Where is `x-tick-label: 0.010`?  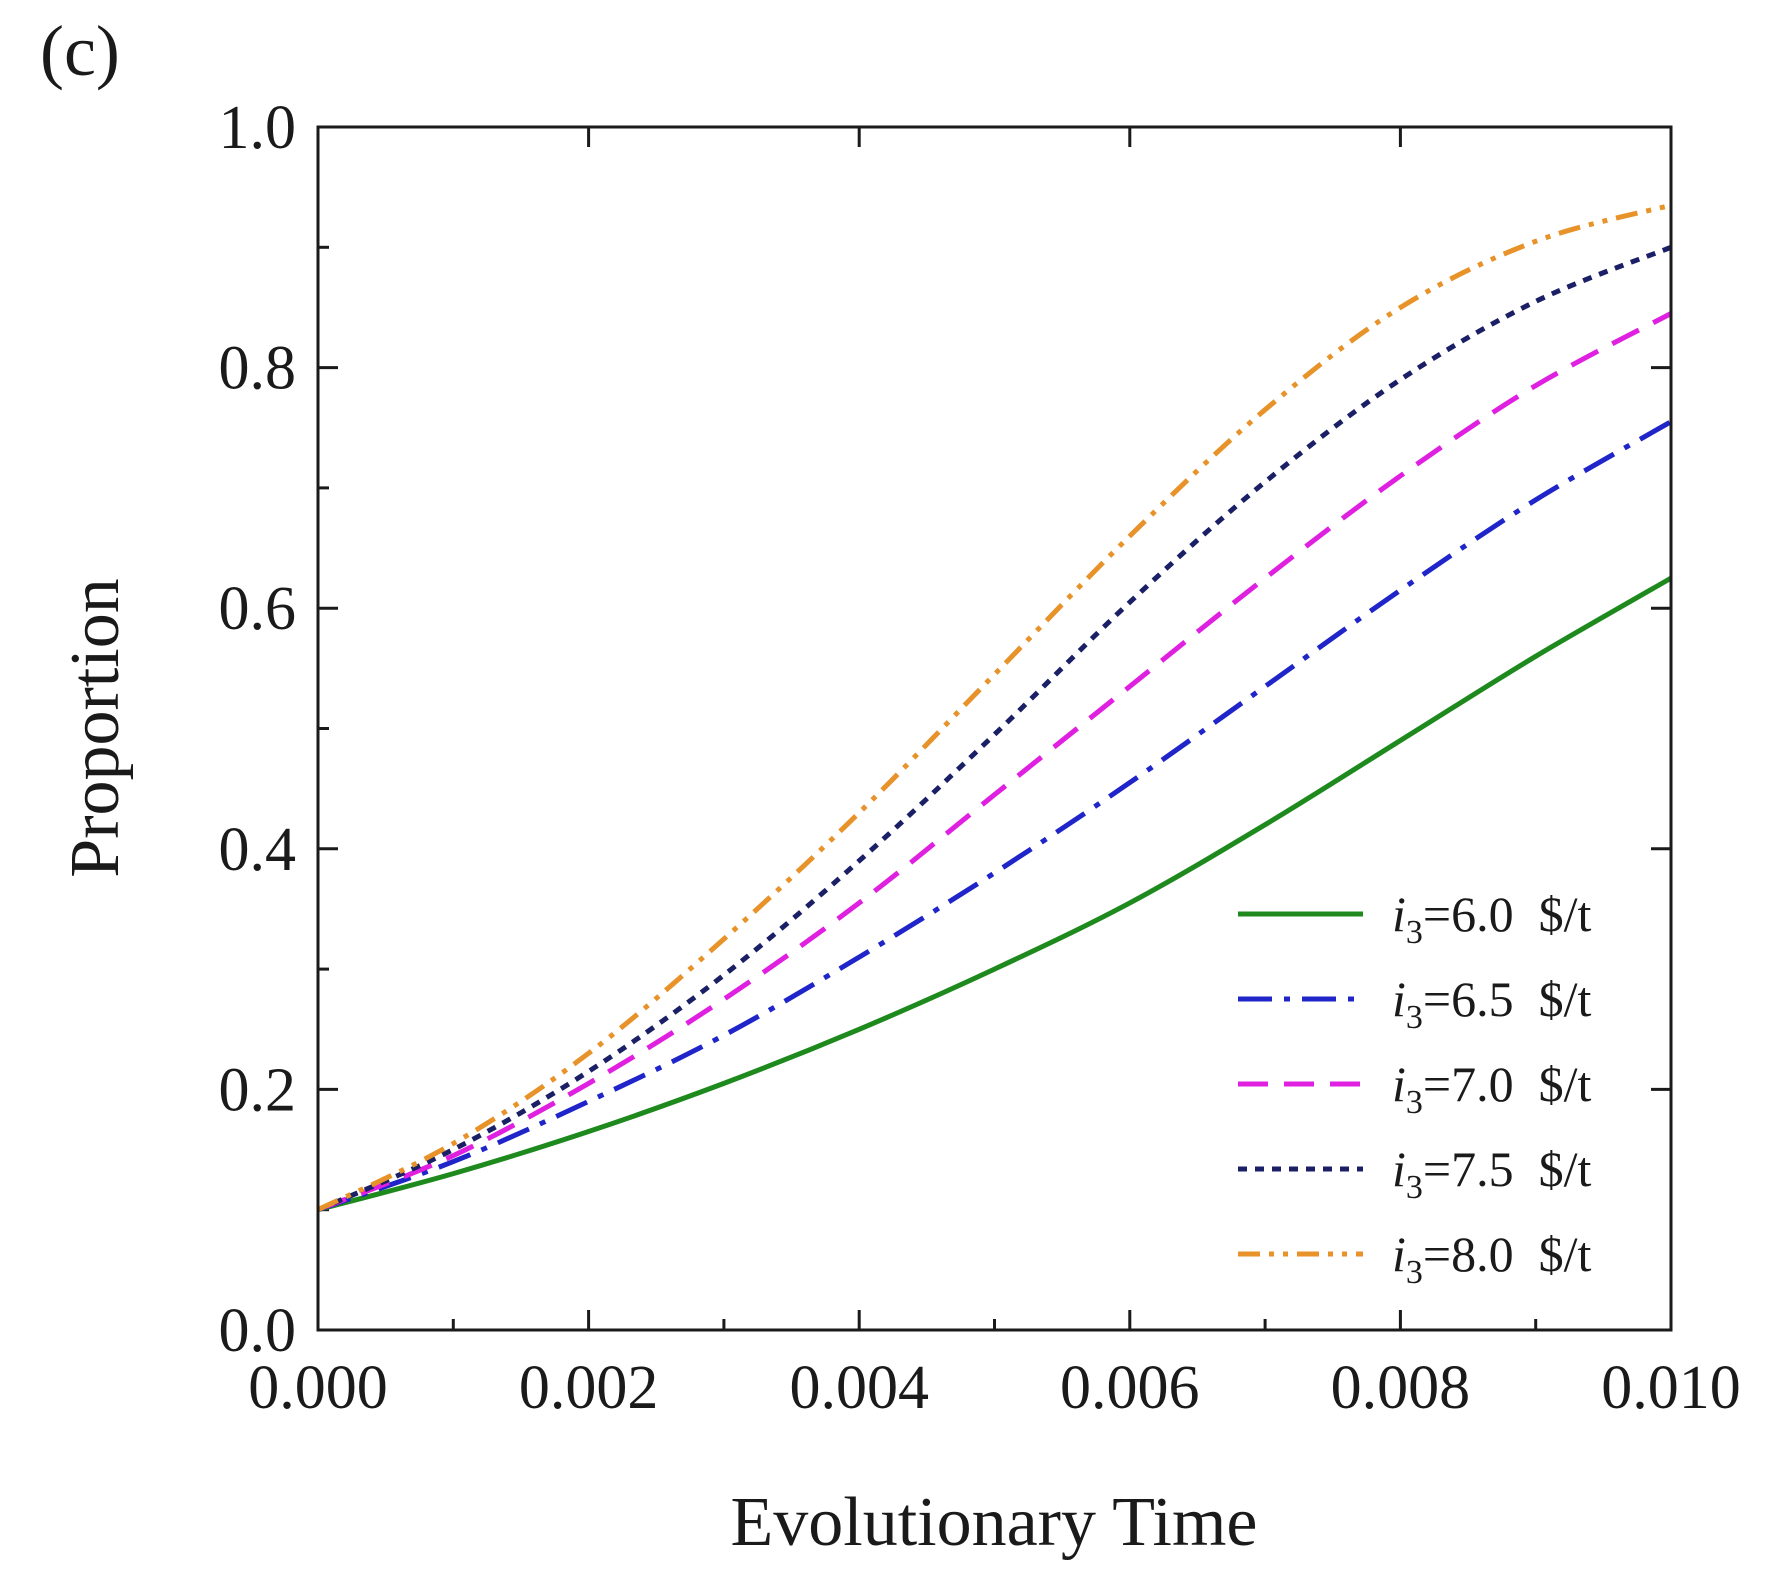 x-tick-label: 0.010 is located at coordinates (1671, 1388).